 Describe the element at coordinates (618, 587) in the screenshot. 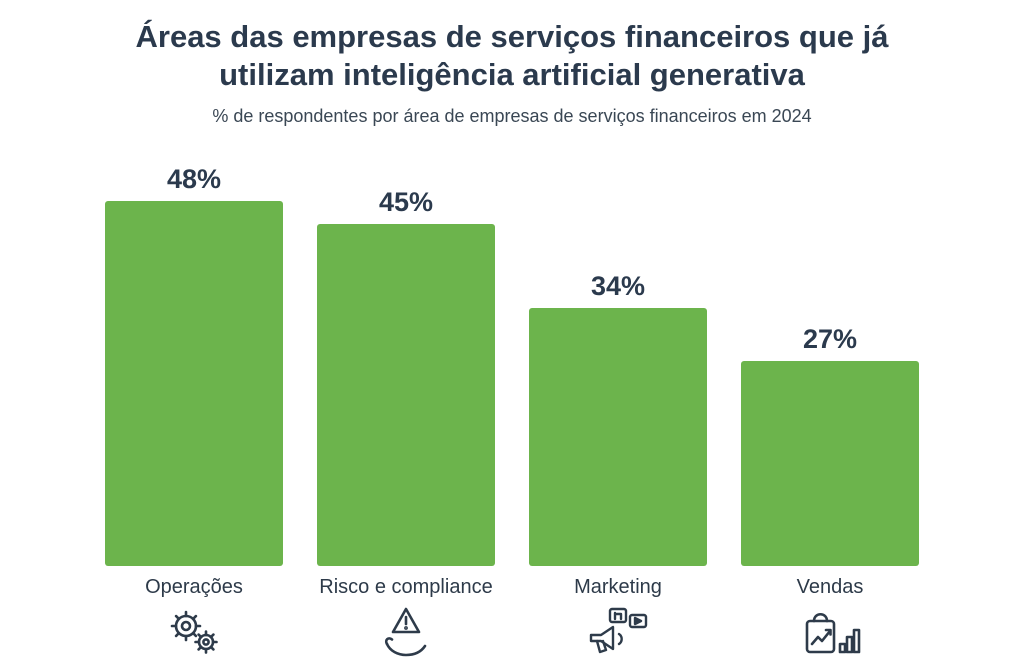

I see `bar-category-label: Marketing` at that location.